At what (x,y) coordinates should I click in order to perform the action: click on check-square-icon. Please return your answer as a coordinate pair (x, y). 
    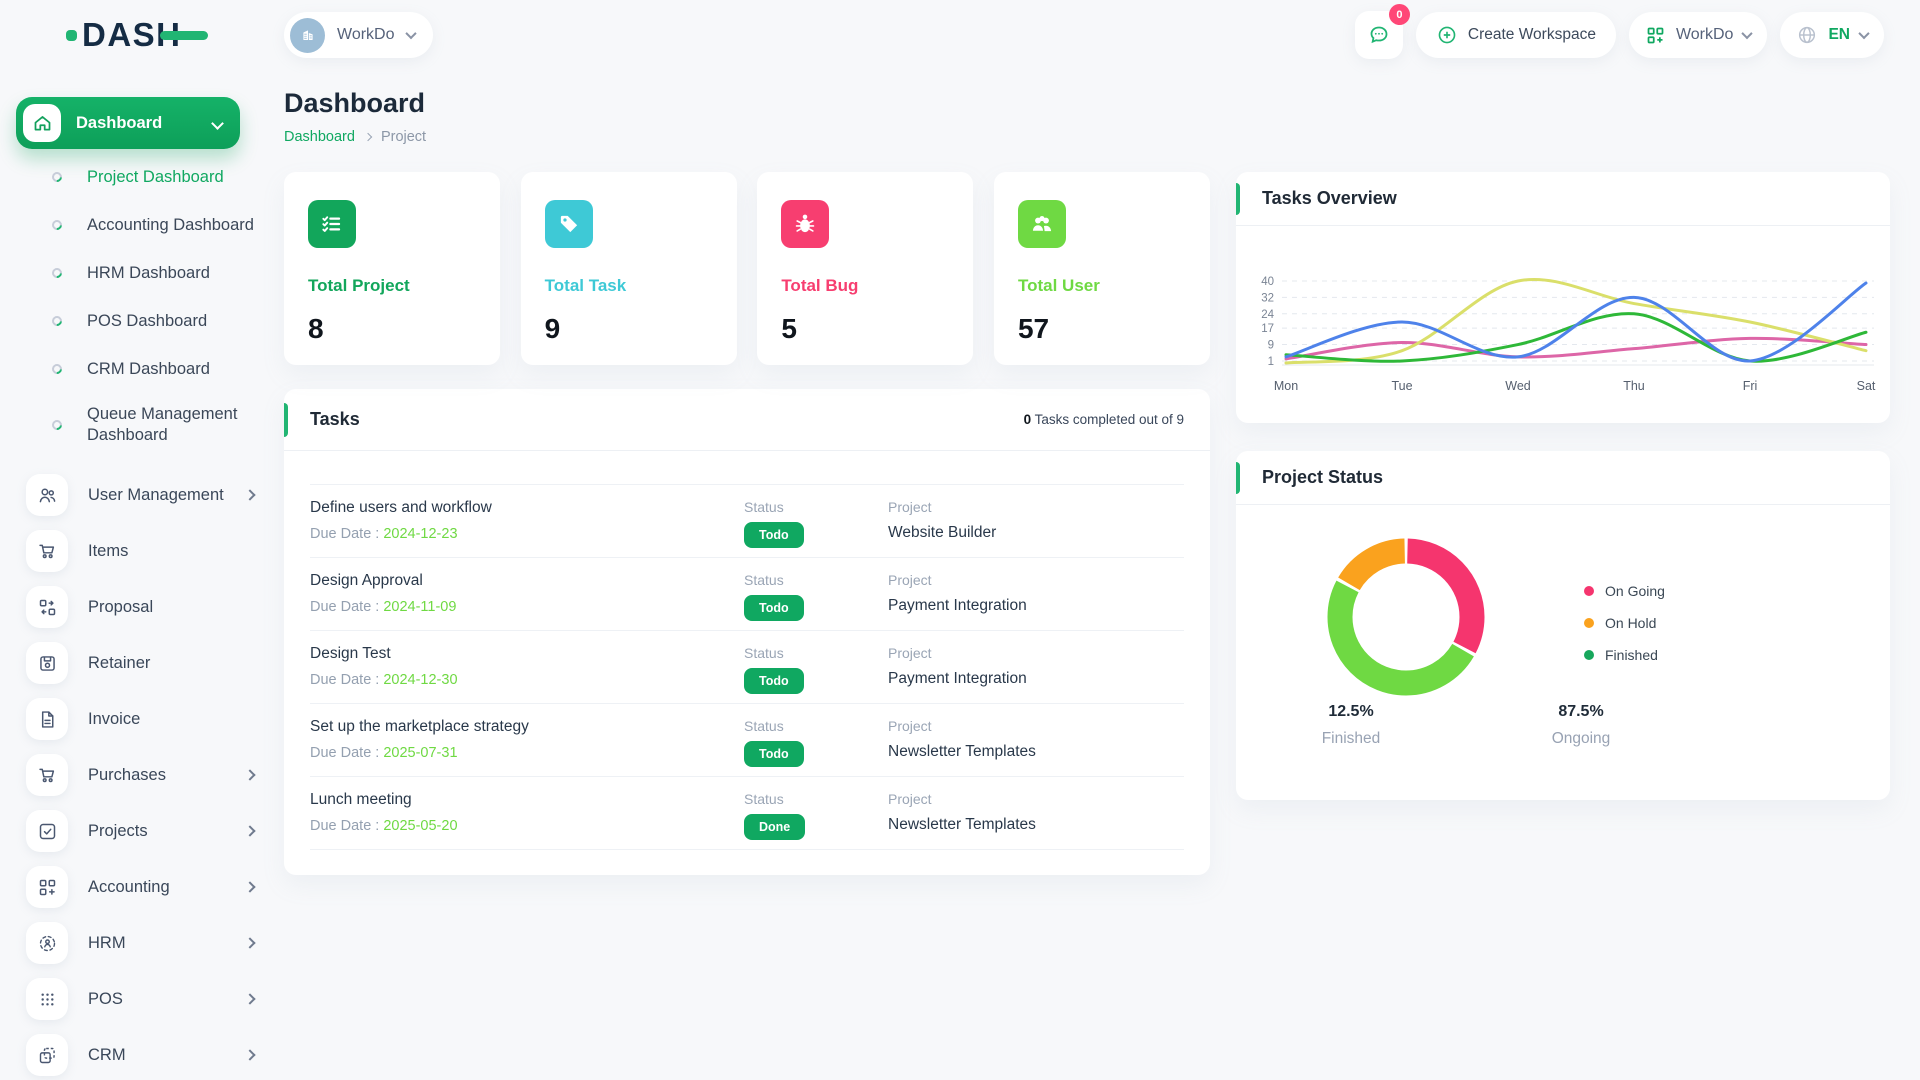
    Looking at the image, I should click on (47, 831).